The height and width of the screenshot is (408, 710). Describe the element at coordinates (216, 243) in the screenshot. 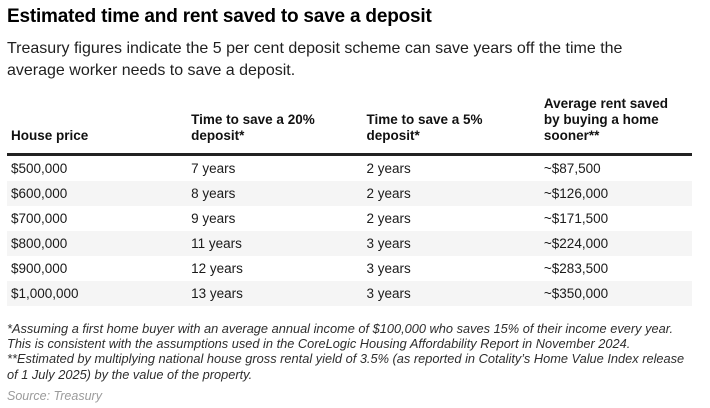

I see `table-cell-time-20pct: 11 years` at that location.